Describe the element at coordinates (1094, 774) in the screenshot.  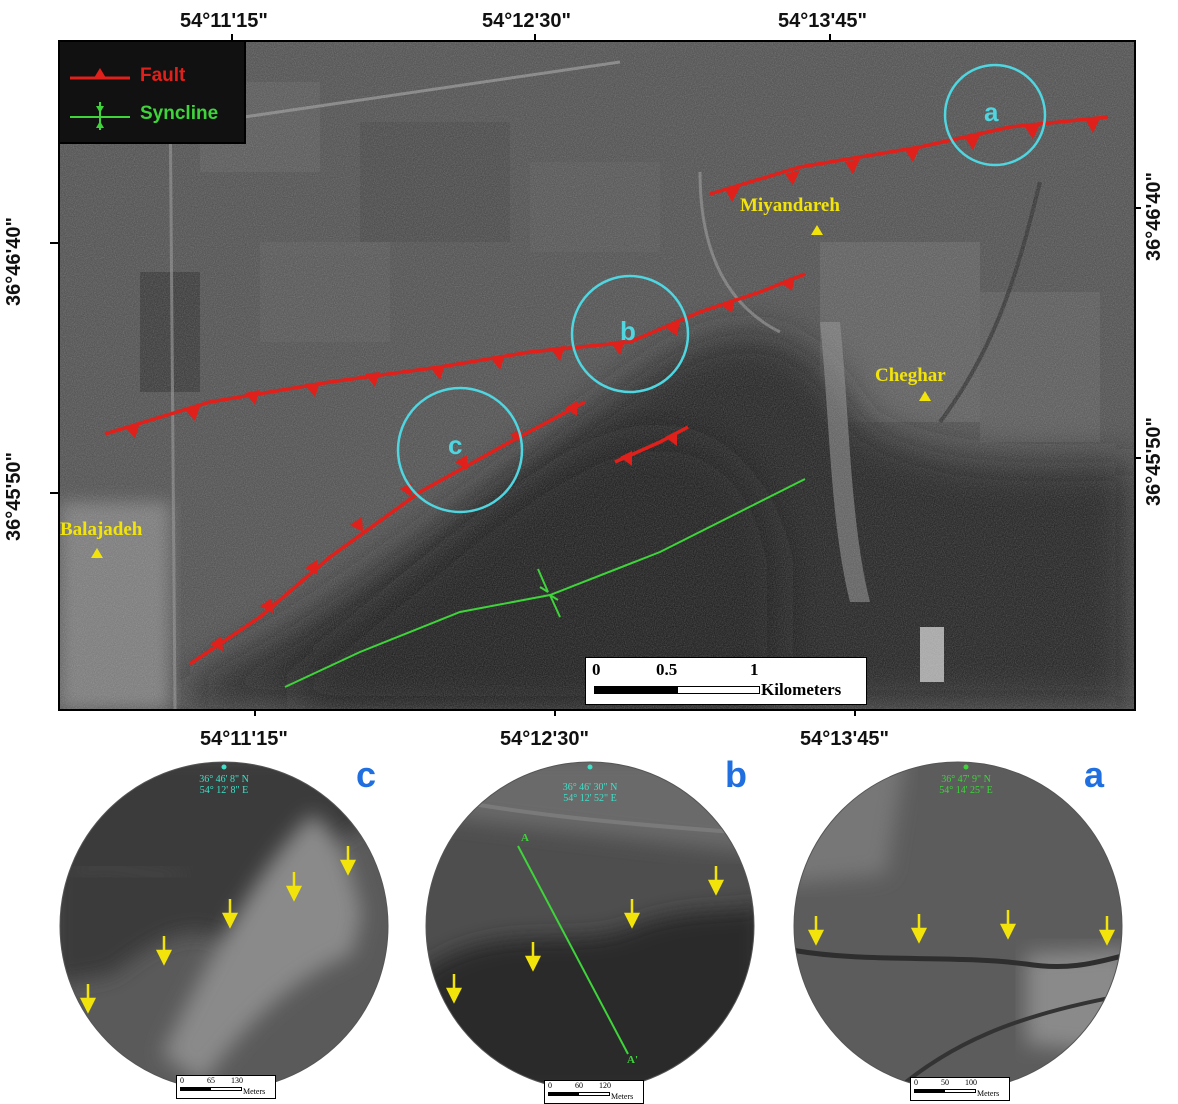
I see `inset-a-letter: a` at that location.